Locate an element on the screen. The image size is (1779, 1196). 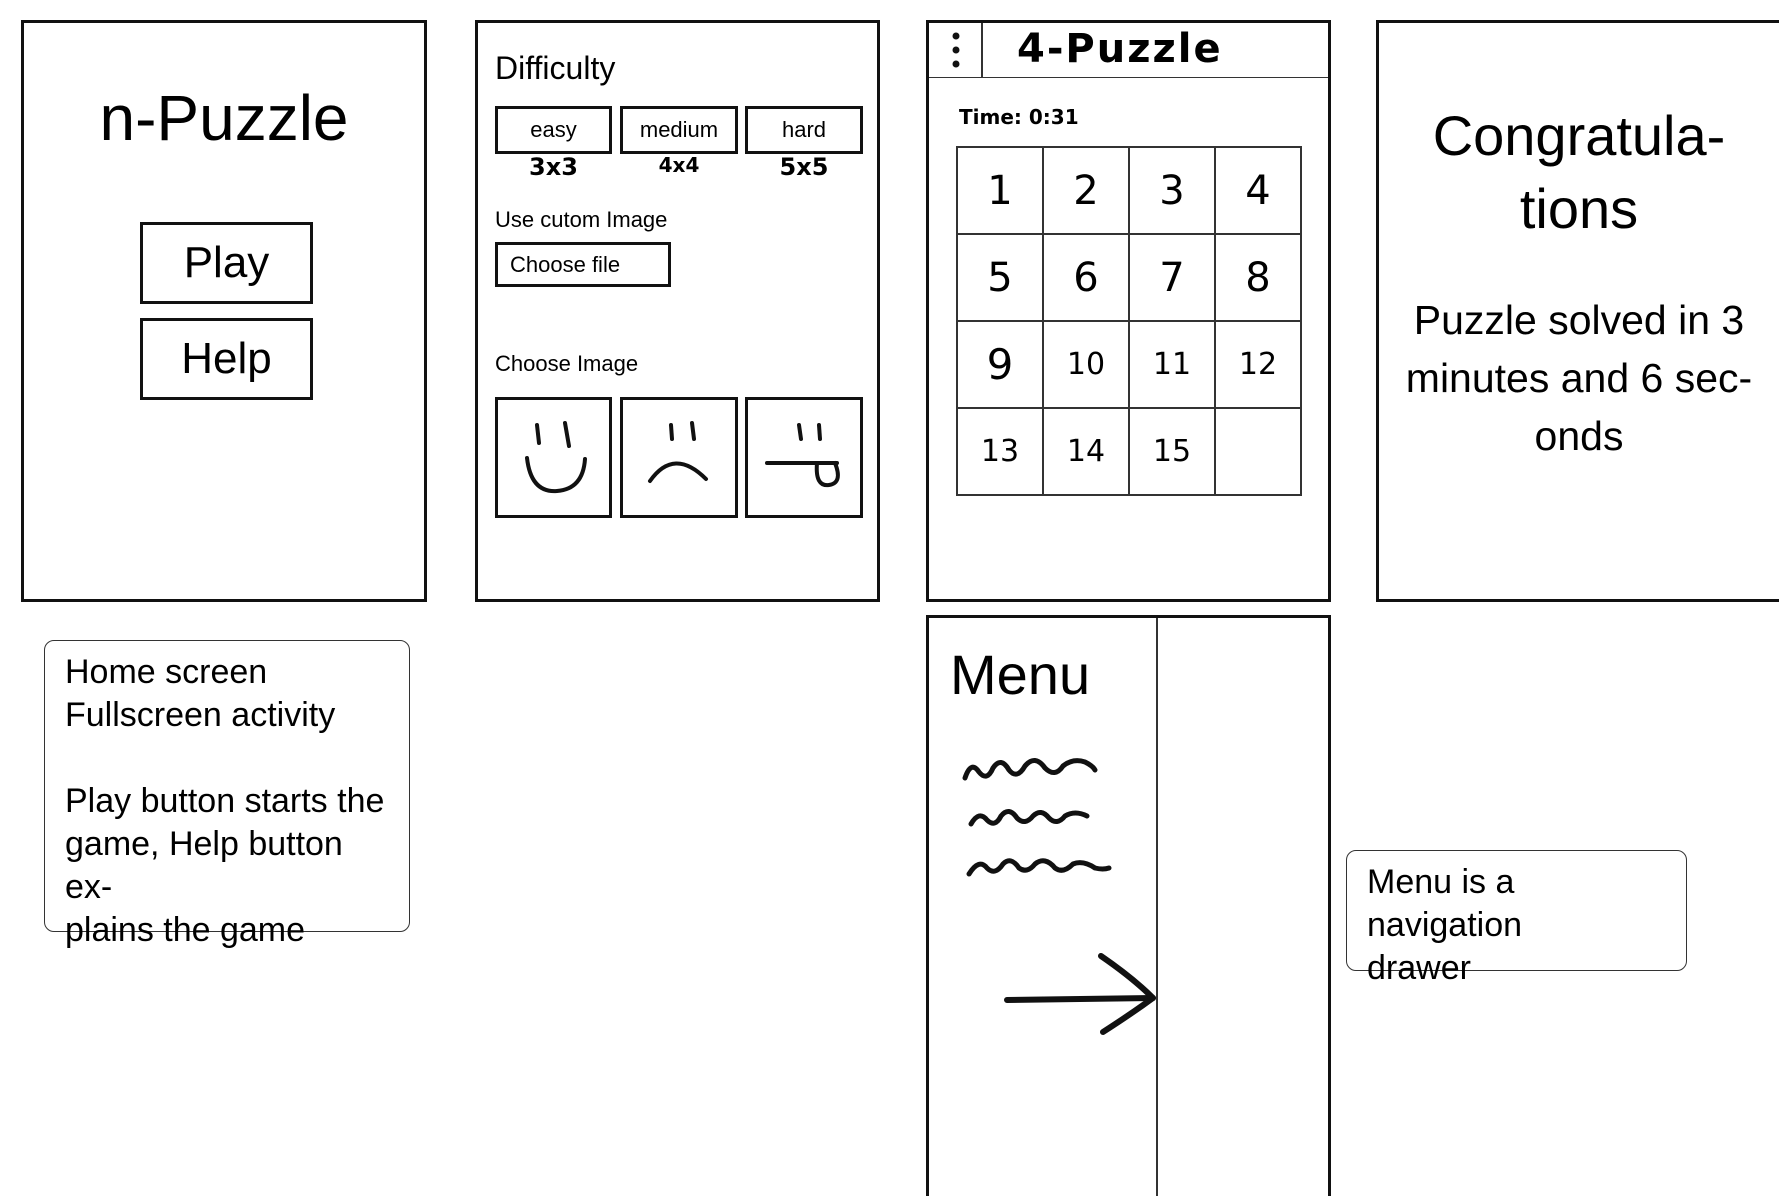
play-button: Play is located at coordinates (226, 263).